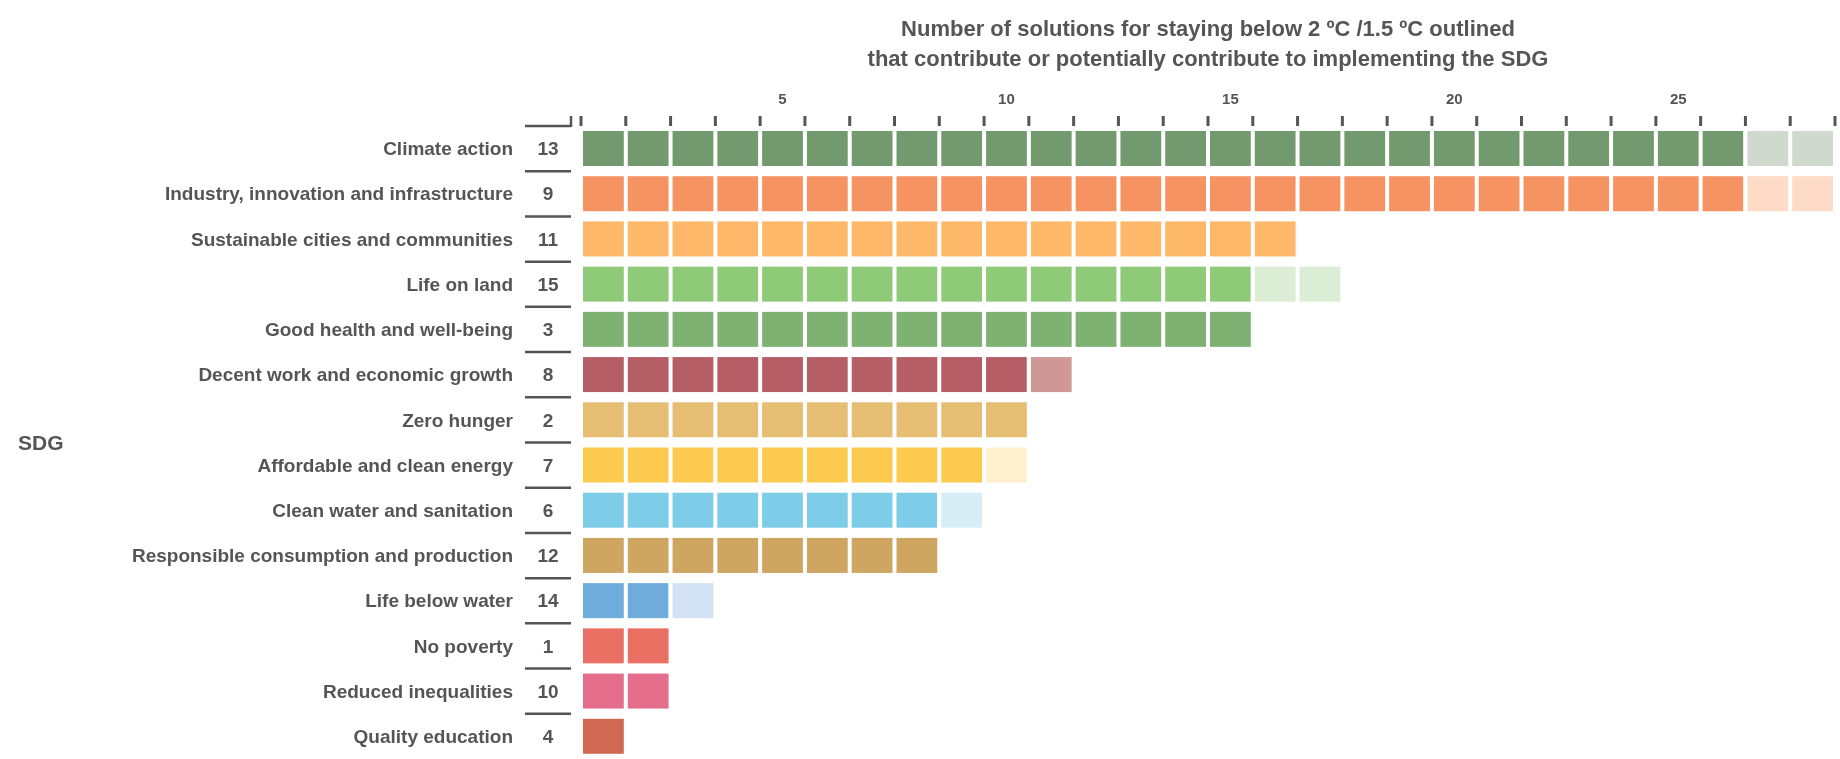 This screenshot has width=1840, height=759. Describe the element at coordinates (548, 420) in the screenshot. I see `y2-tick-label: 2` at that location.